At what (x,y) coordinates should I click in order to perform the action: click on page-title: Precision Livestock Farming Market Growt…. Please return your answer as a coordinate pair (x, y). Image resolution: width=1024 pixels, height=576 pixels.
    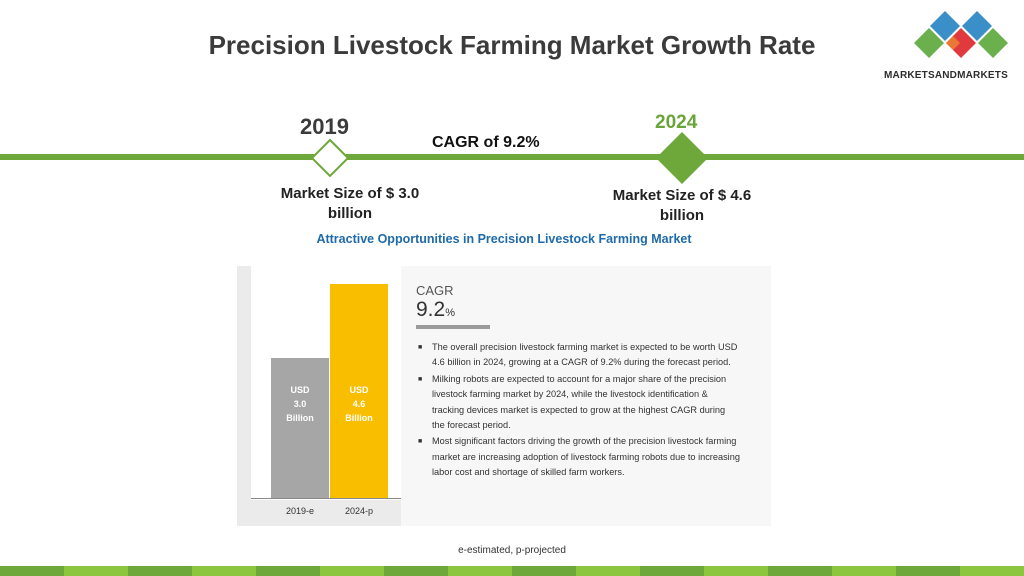
    Looking at the image, I should click on (512, 45).